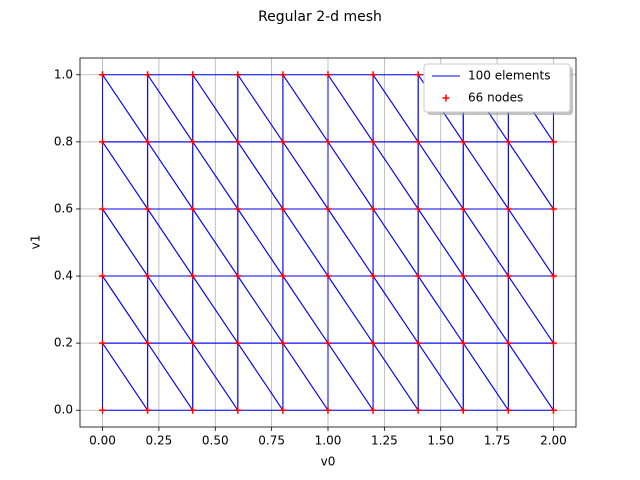 Image resolution: width=640 pixels, height=480 pixels. What do you see at coordinates (63, 343) in the screenshot?
I see `y-tick-label: 0.2` at bounding box center [63, 343].